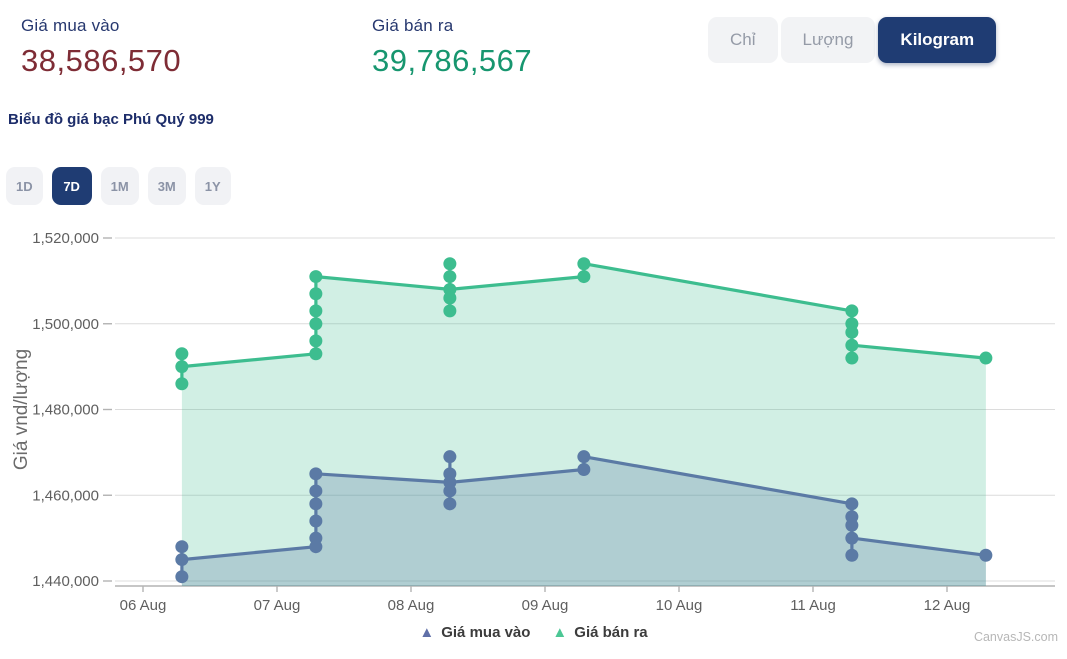  I want to click on unit-button-chi: Chỉ, so click(743, 40).